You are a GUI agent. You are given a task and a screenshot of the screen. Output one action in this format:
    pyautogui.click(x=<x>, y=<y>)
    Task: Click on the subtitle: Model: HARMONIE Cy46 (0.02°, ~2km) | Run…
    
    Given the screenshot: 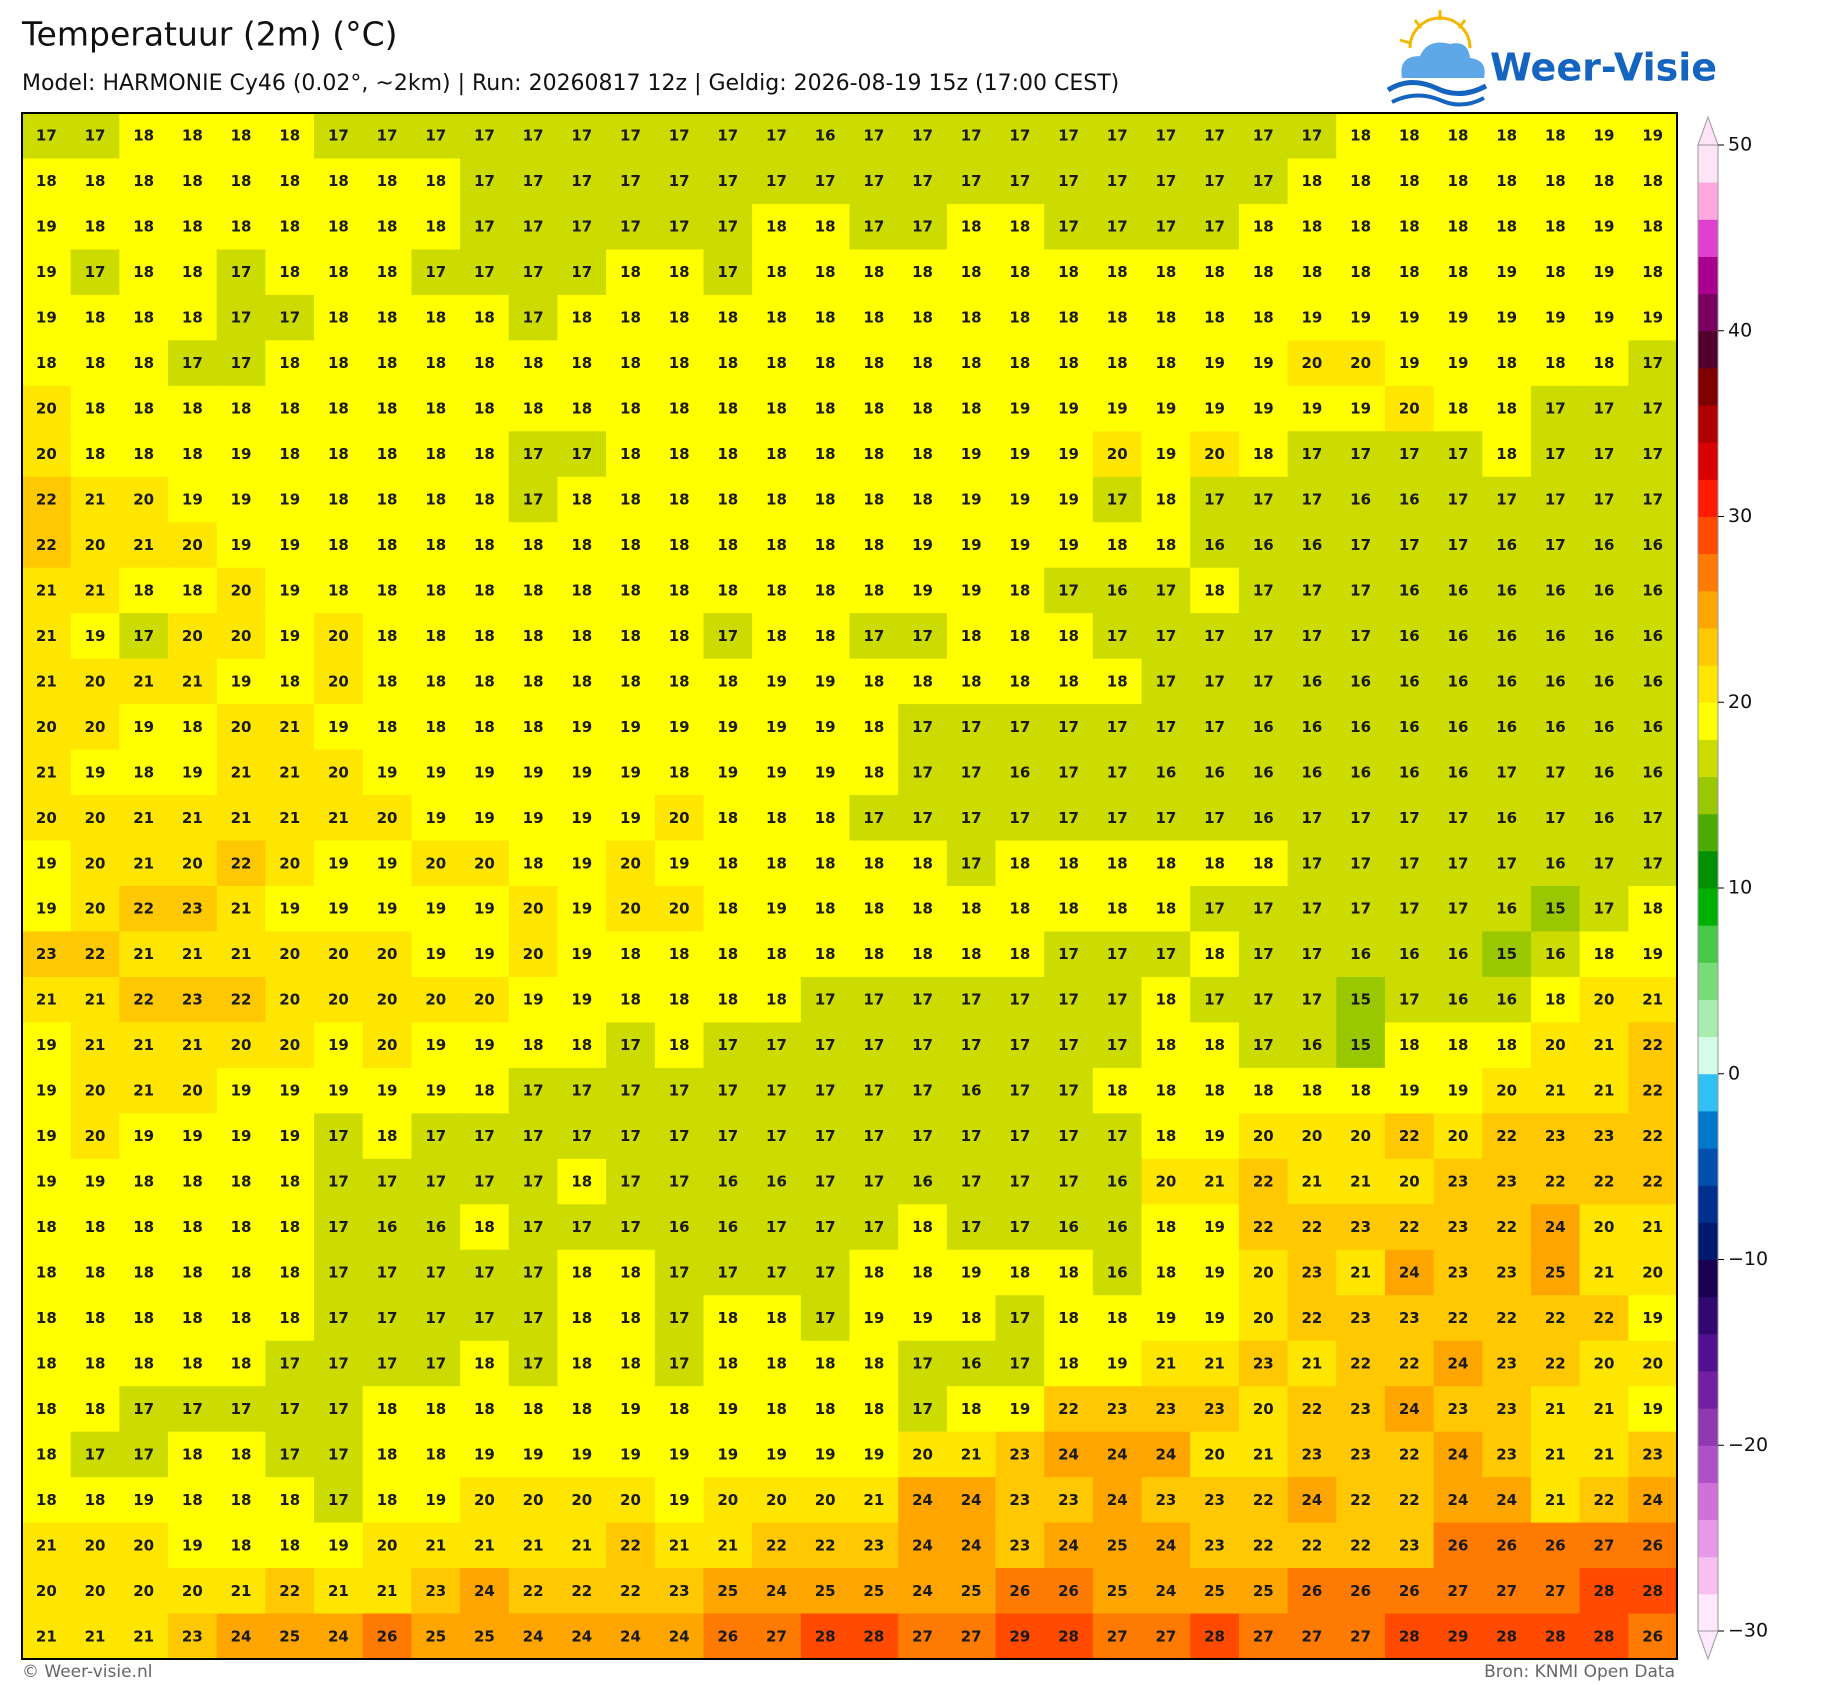 What is the action you would take?
    pyautogui.click(x=570, y=83)
    